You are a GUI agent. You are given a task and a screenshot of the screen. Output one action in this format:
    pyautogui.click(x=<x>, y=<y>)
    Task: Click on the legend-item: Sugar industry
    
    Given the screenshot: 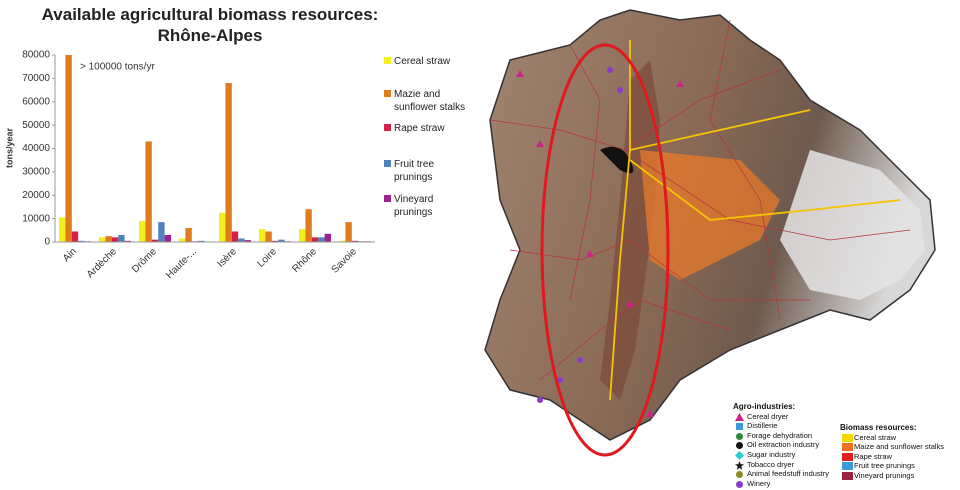 What is the action you would take?
    pyautogui.click(x=785, y=455)
    